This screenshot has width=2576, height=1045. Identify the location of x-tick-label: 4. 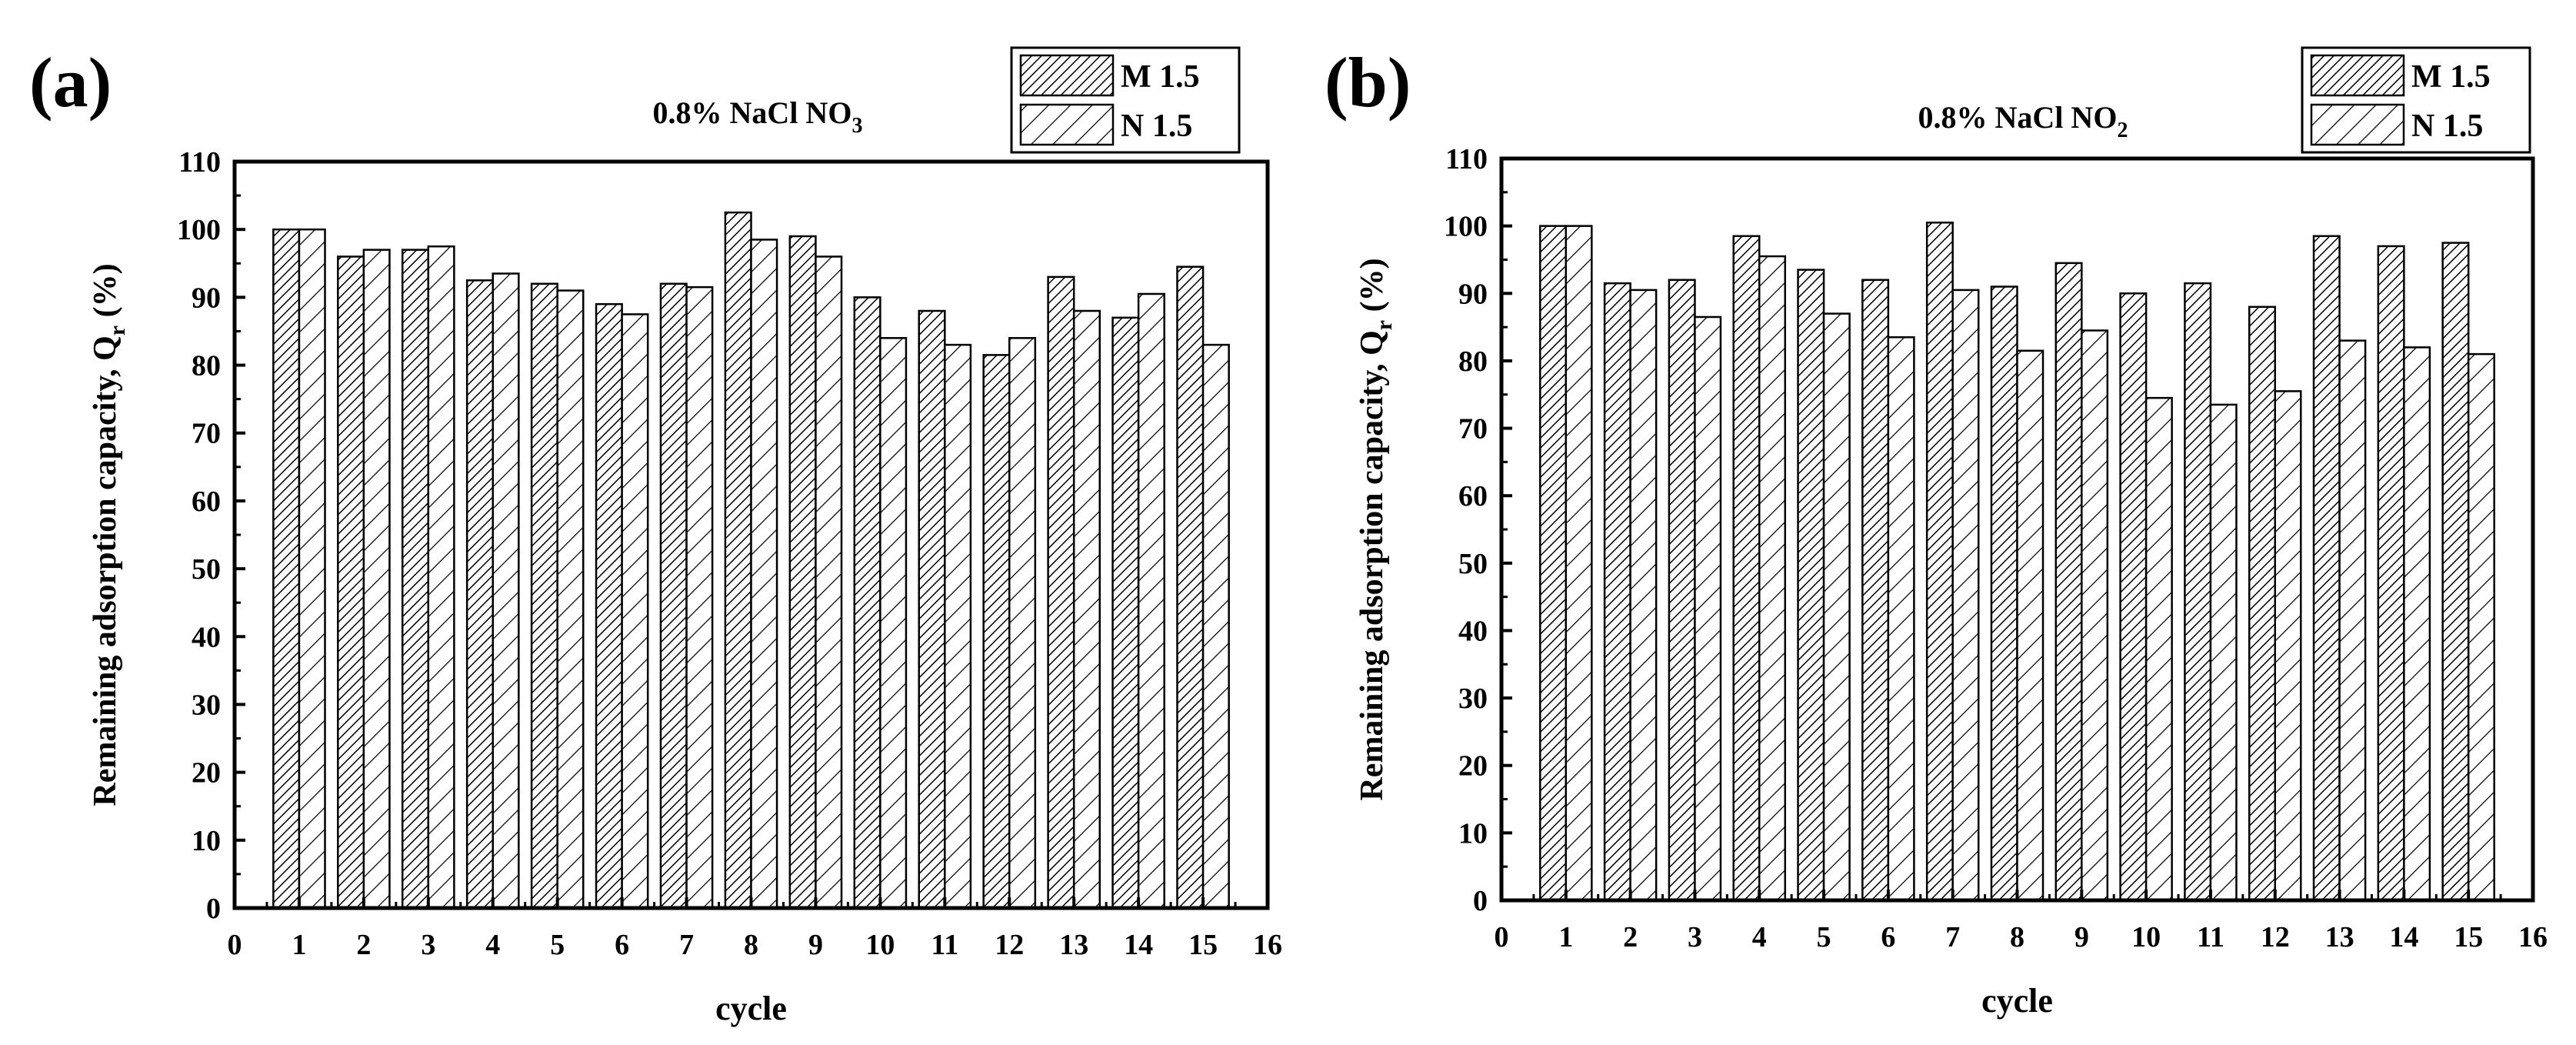
(492, 945).